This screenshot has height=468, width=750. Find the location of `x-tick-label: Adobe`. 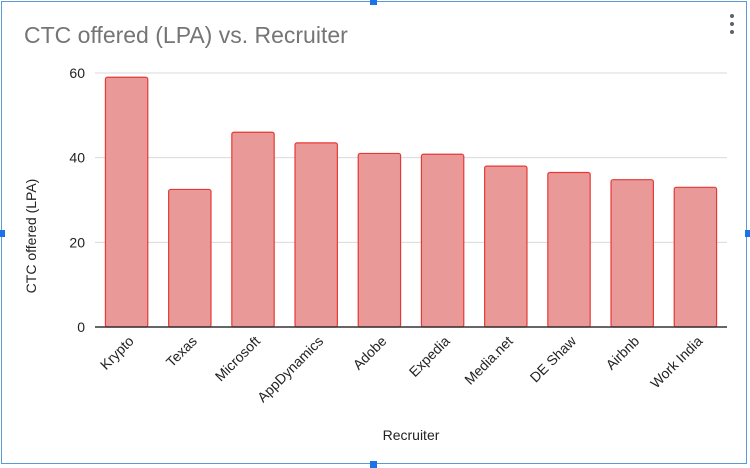

x-tick-label: Adobe is located at coordinates (370, 353).